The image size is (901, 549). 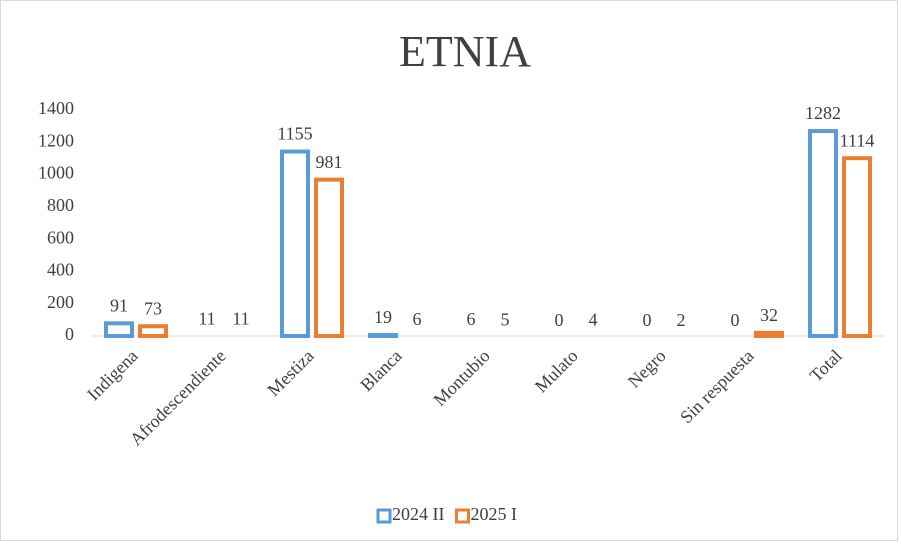 What do you see at coordinates (383, 317) in the screenshot?
I see `data-label: 19` at bounding box center [383, 317].